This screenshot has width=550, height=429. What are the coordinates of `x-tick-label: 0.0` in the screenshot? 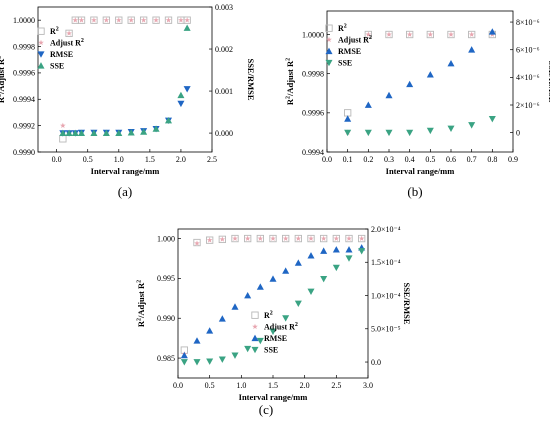 It's located at (327, 159).